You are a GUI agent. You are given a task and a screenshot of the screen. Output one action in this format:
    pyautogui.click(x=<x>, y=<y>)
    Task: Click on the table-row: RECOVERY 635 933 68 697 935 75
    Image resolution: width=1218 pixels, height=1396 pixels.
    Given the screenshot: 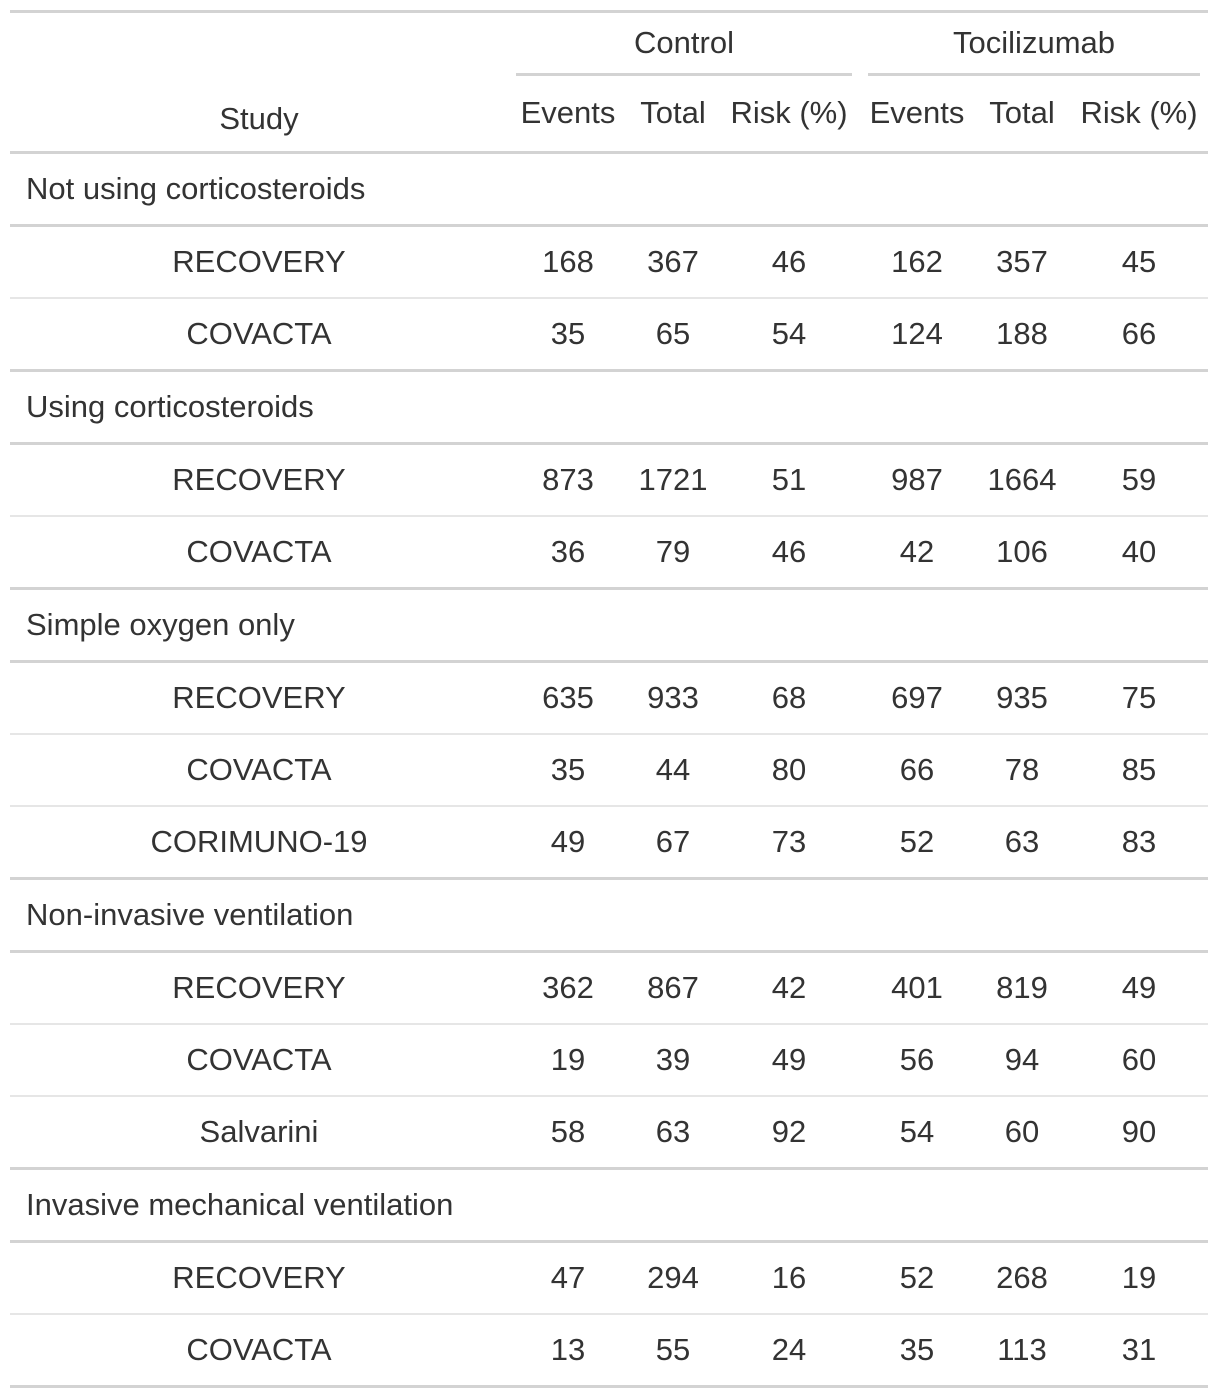 What is the action you would take?
    pyautogui.click(x=609, y=698)
    